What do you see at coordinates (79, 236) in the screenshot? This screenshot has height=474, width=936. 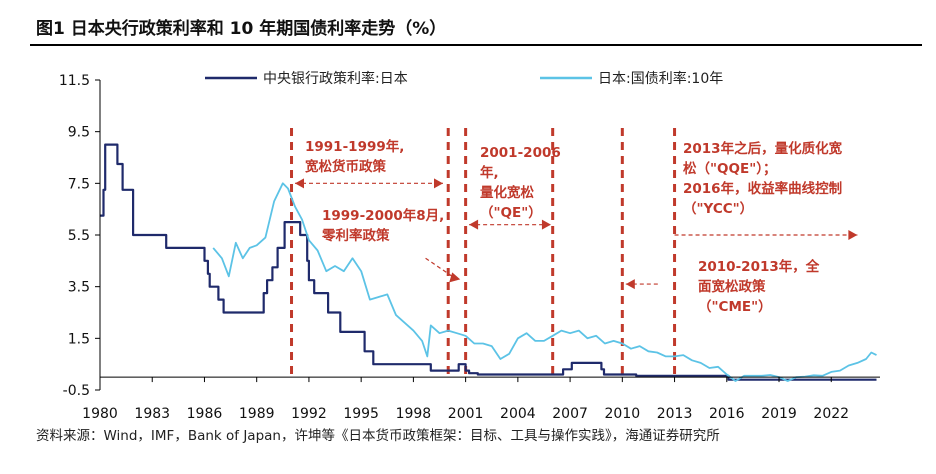 I see `y-tick-label: 5.5` at bounding box center [79, 236].